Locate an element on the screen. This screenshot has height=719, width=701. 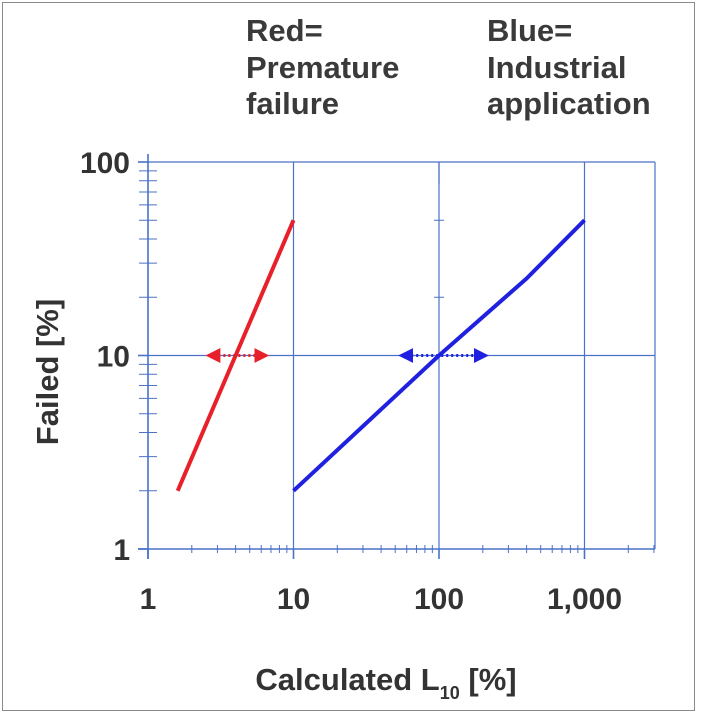
x-axis-title-unit: [%] is located at coordinates (488, 679).